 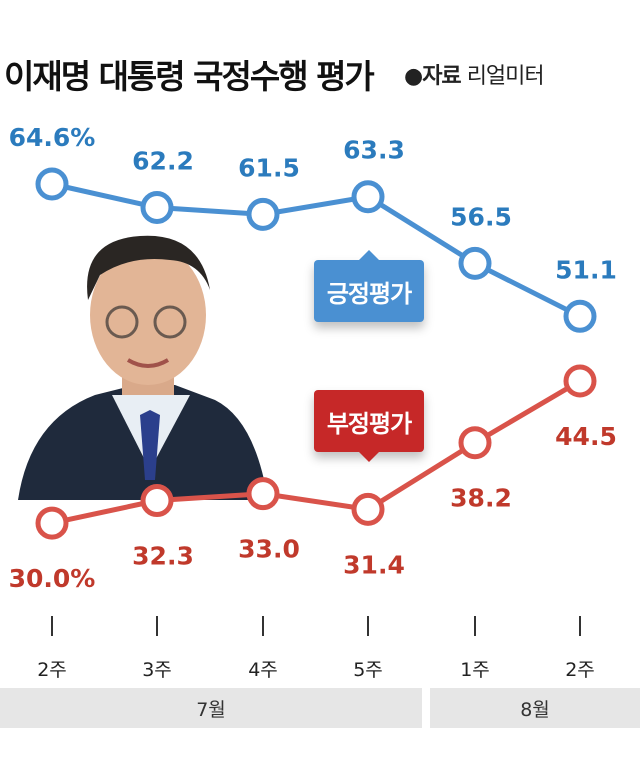 What do you see at coordinates (374, 150) in the screenshot?
I see `data-label-positive: 63.3` at bounding box center [374, 150].